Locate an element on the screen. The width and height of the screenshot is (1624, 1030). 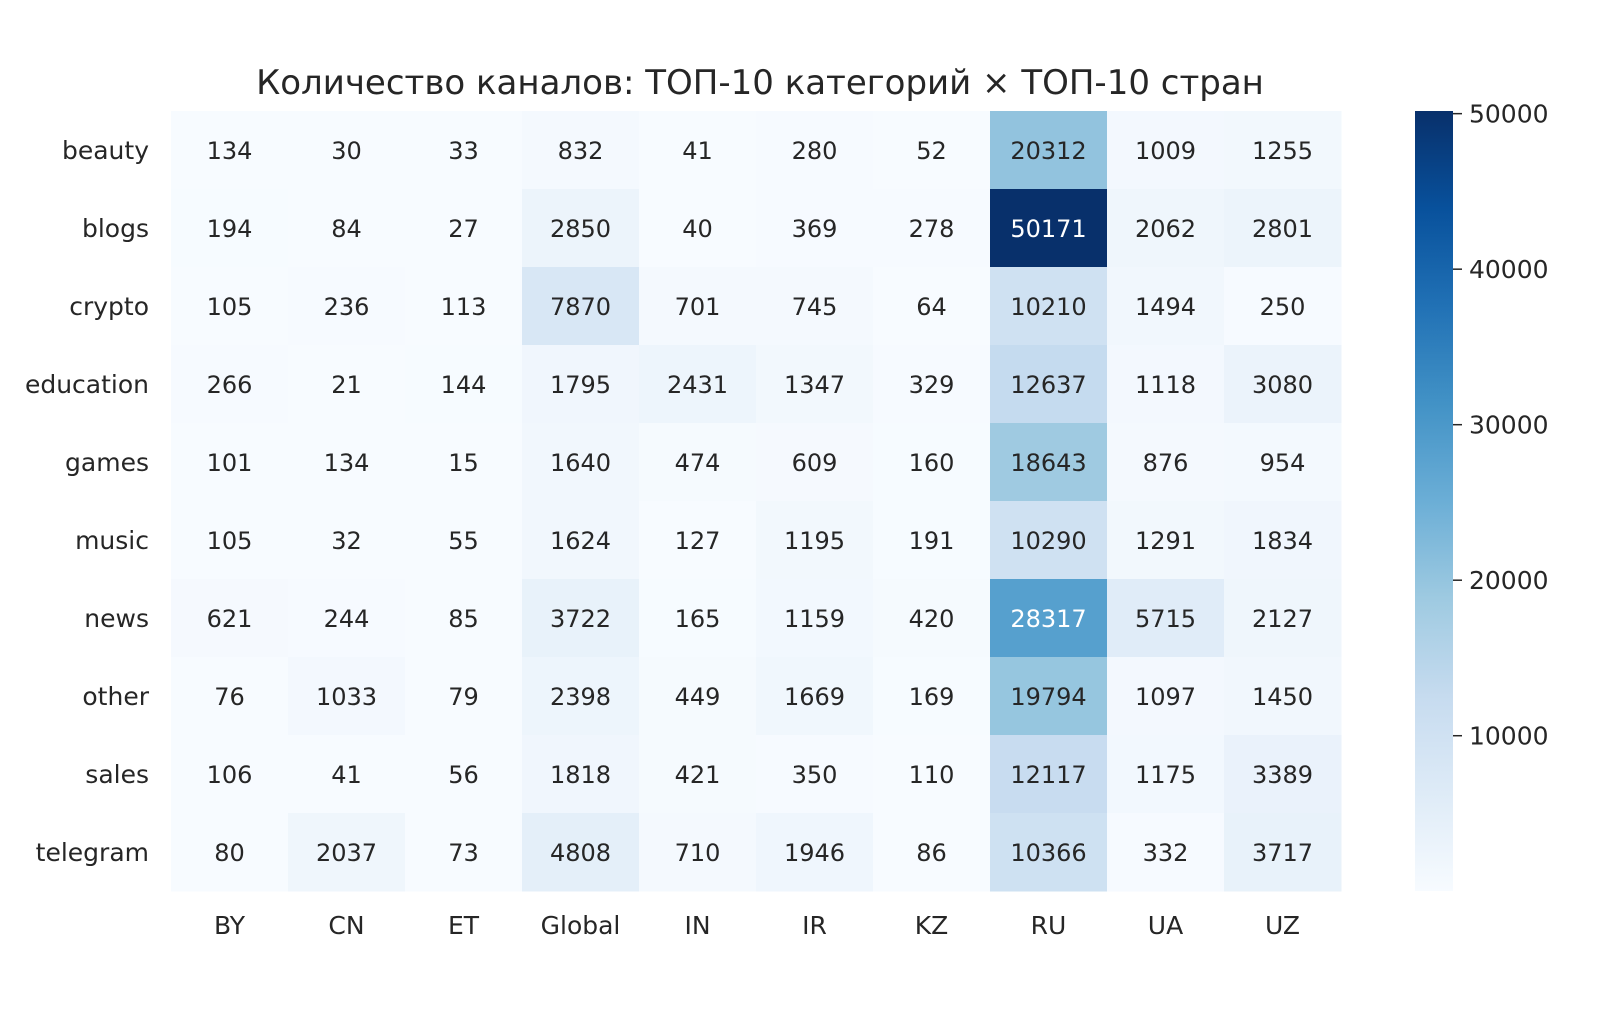
heatmap-cell-label: 1795 is located at coordinates (580, 385).